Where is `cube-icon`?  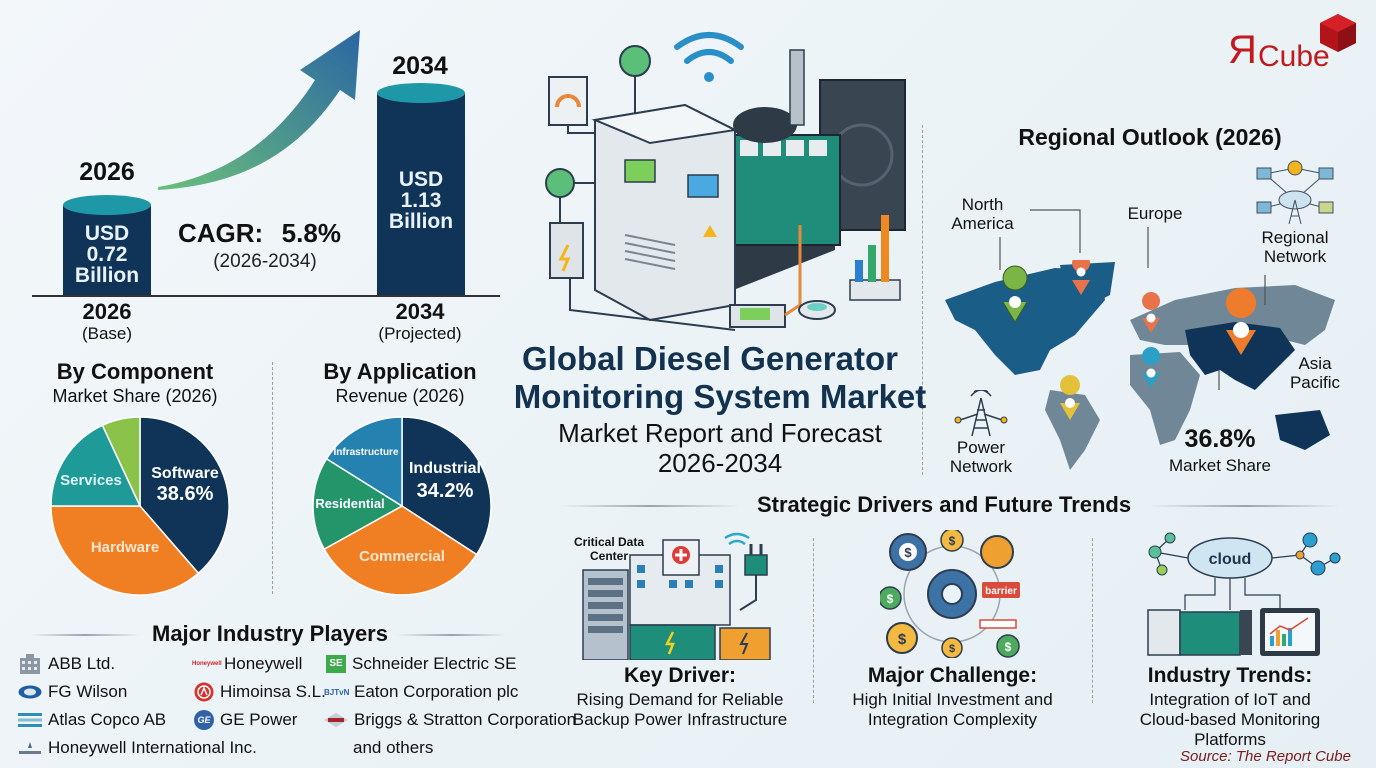
cube-icon is located at coordinates (1338, 33).